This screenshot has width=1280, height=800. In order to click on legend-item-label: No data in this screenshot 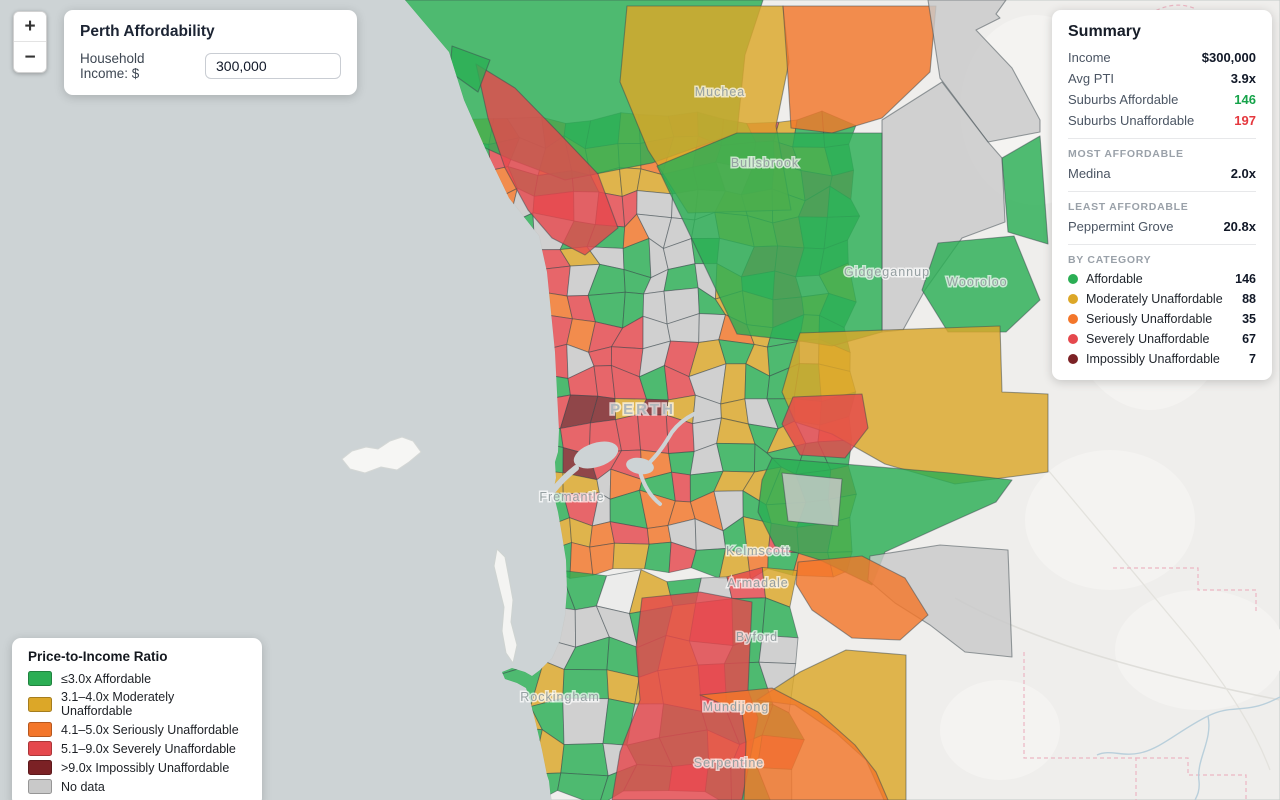, I will do `click(83, 786)`.